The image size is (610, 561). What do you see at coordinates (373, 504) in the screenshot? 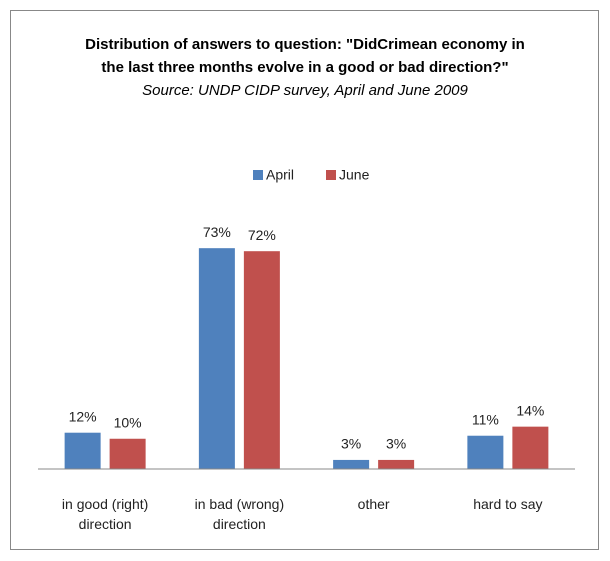
I see `x-tick-label: other` at bounding box center [373, 504].